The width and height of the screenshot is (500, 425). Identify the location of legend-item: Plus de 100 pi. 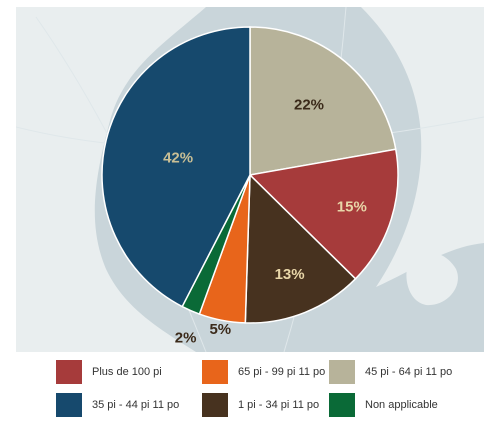
(109, 372).